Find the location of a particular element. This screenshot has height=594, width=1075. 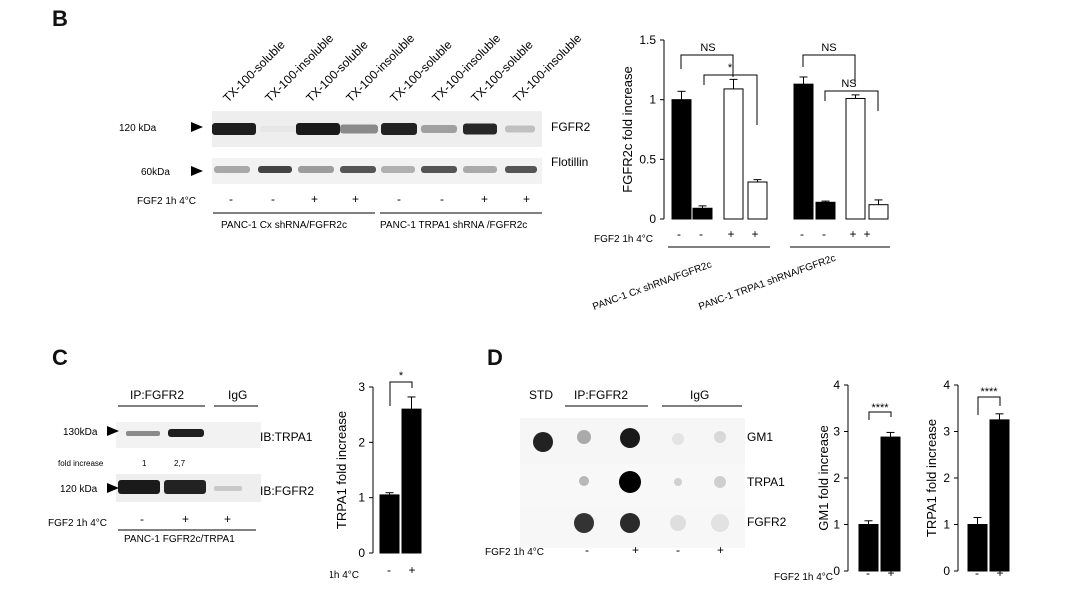

arrow-60-icon is located at coordinates (197, 171).